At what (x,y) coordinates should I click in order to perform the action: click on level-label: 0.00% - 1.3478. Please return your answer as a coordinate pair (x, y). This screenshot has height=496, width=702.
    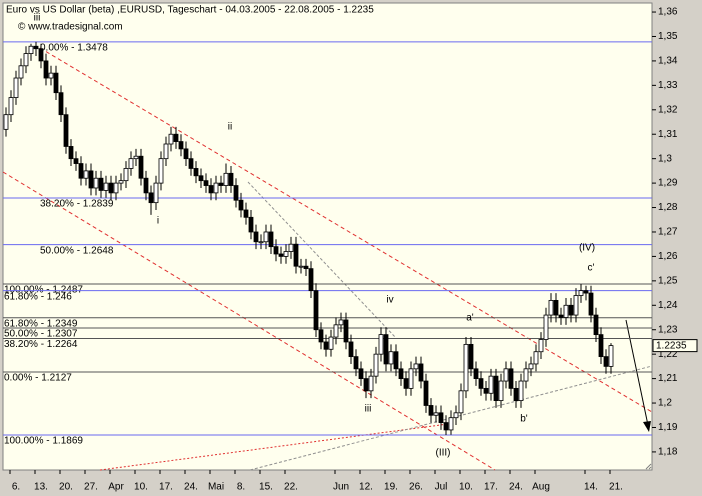
    Looking at the image, I should click on (74, 47).